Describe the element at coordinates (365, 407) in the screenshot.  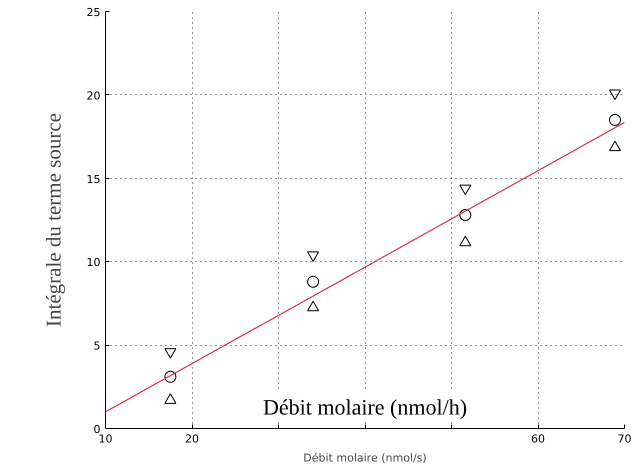
I see `annotation: Débit molaire (nmol/h)` at that location.